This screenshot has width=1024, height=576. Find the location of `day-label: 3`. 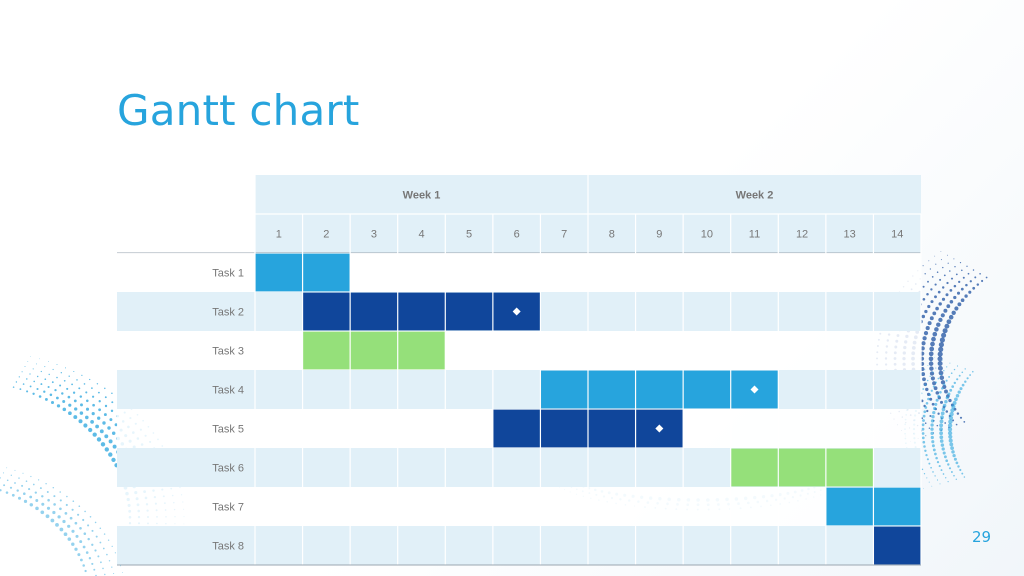

day-label: 3 is located at coordinates (374, 235).